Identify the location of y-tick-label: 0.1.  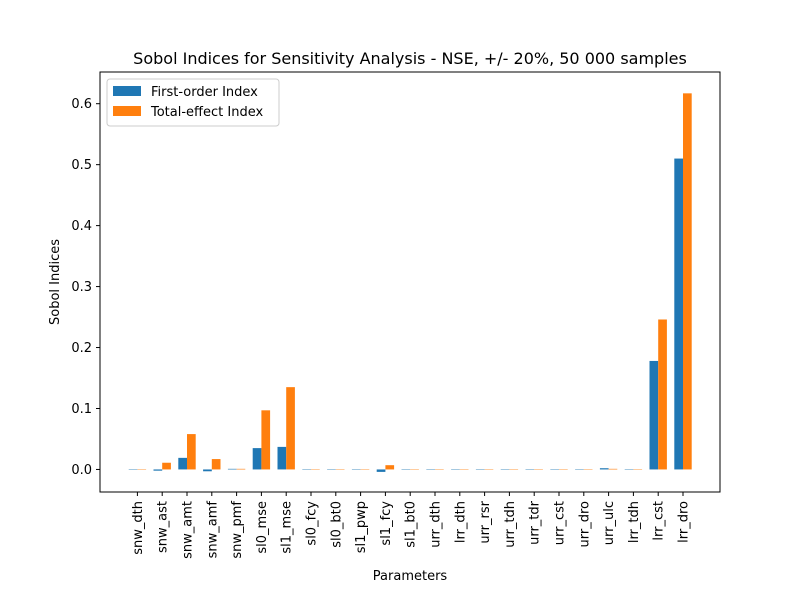
(81, 409).